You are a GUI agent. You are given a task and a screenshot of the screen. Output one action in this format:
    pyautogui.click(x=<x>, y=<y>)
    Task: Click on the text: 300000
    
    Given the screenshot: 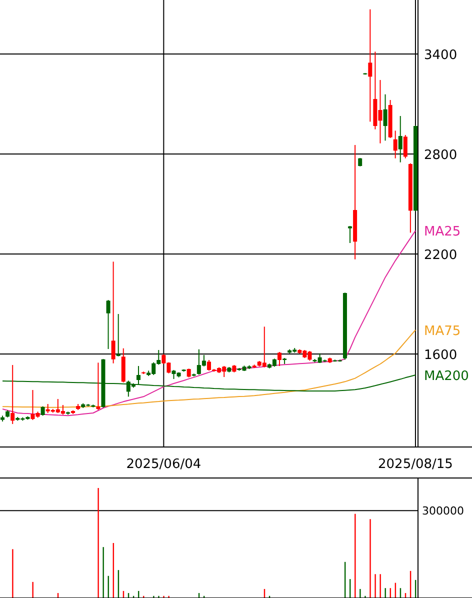 What is the action you would take?
    pyautogui.click(x=443, y=511)
    